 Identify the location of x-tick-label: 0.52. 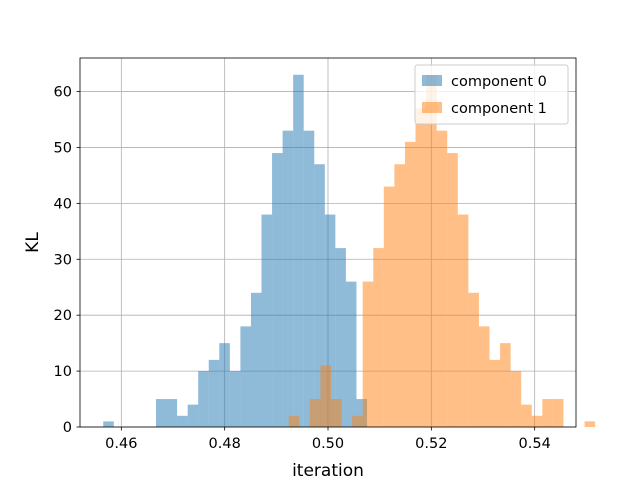
(431, 444).